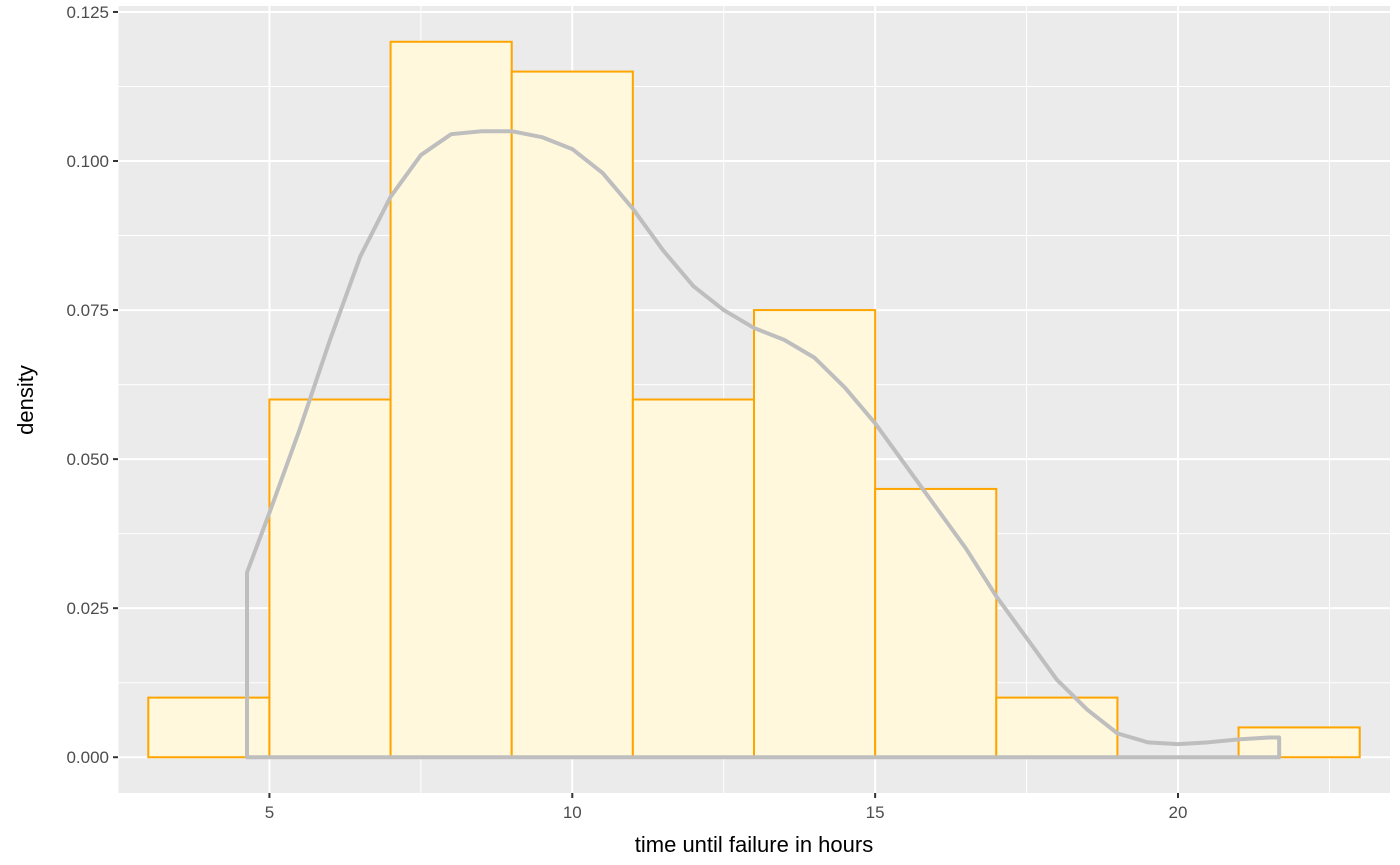  Describe the element at coordinates (92, 385) in the screenshot. I see `y-axis: 0.000 0.025 0.050 0.075 0.100 0.125` at that location.